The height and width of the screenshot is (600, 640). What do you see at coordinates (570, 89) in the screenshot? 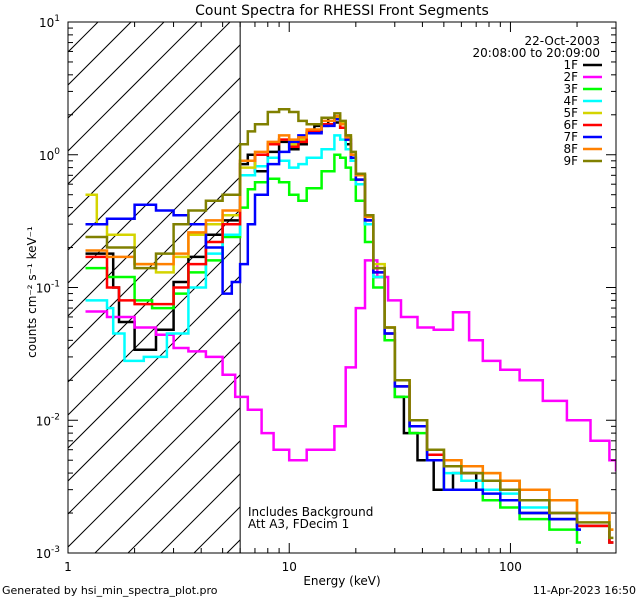
I see `legend-label-3F: 3F` at bounding box center [570, 89].